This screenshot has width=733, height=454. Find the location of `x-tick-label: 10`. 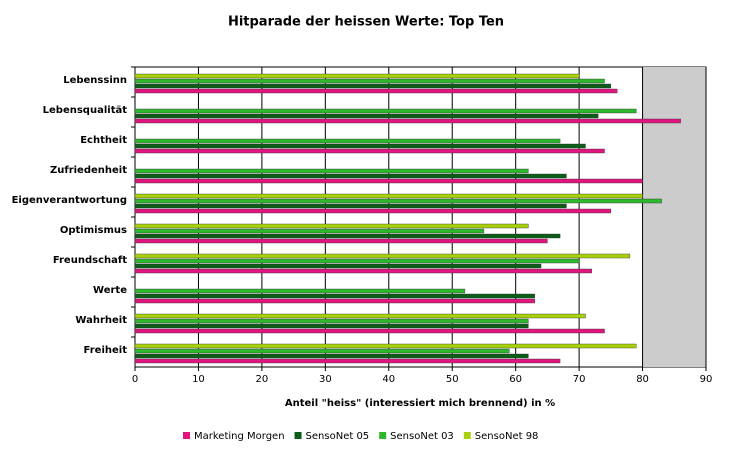

x-tick-label: 10 is located at coordinates (198, 379).